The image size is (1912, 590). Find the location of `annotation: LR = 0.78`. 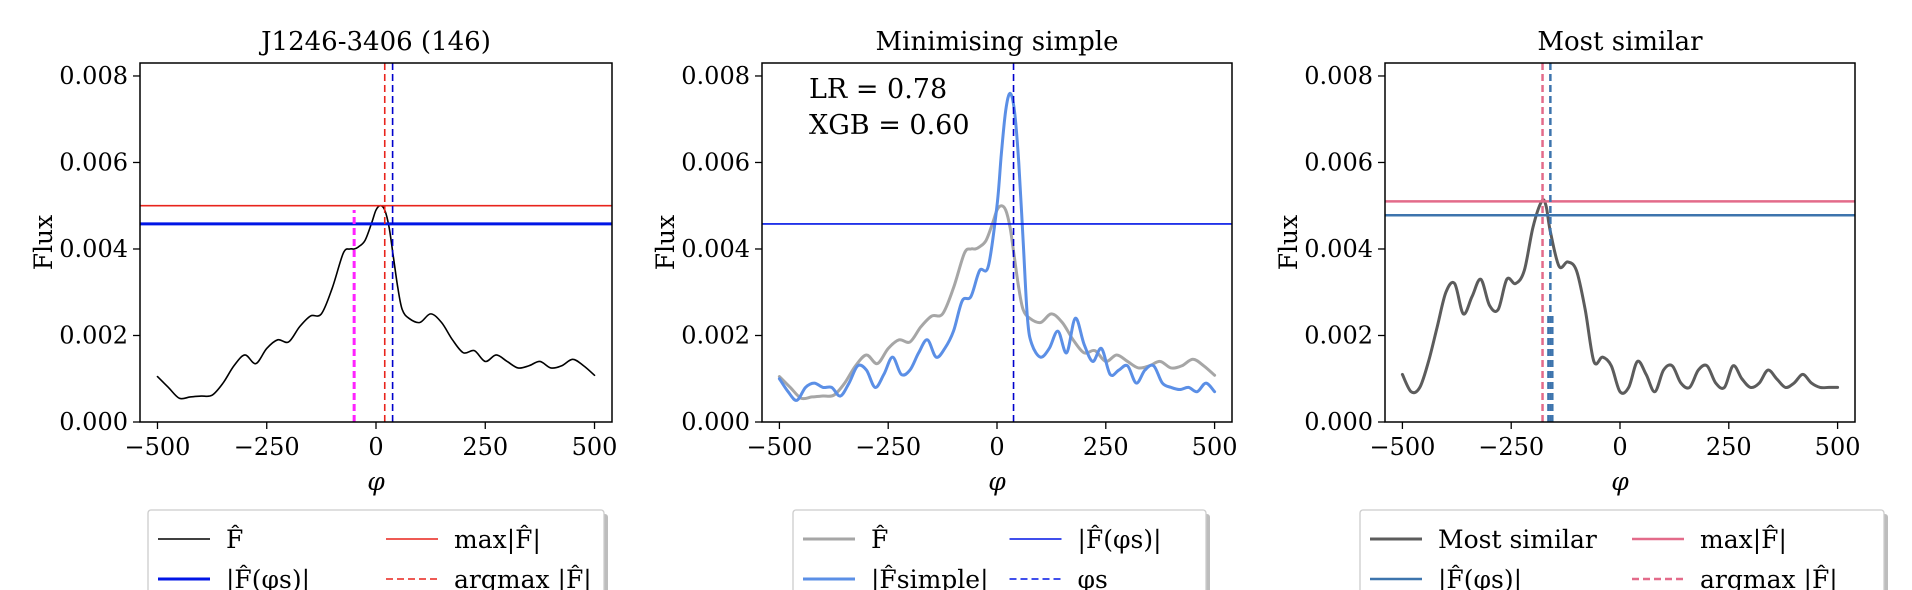

annotation: LR = 0.78 is located at coordinates (878, 89).